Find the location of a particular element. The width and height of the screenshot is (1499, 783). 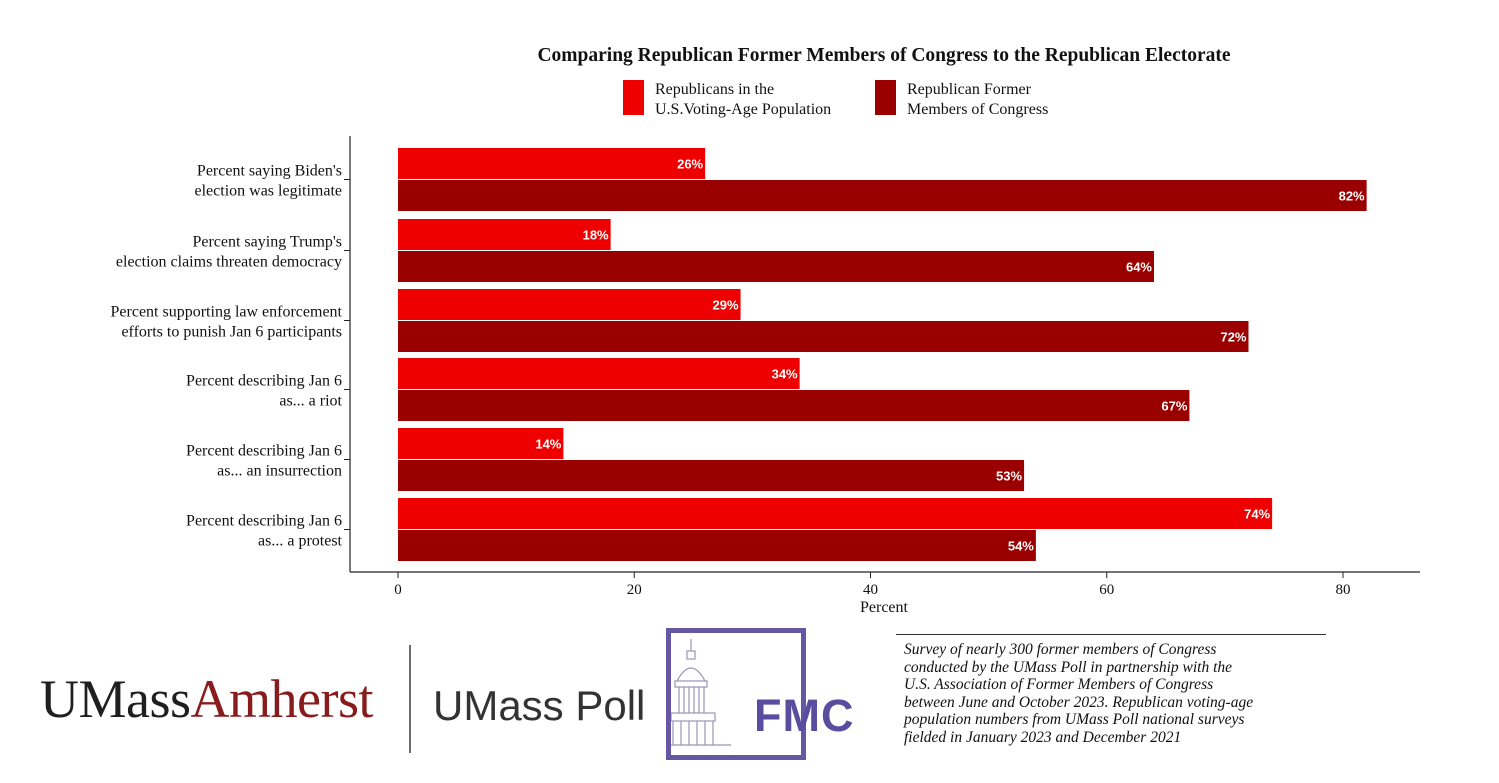

x-tick-label-1: 20 is located at coordinates (634, 590).